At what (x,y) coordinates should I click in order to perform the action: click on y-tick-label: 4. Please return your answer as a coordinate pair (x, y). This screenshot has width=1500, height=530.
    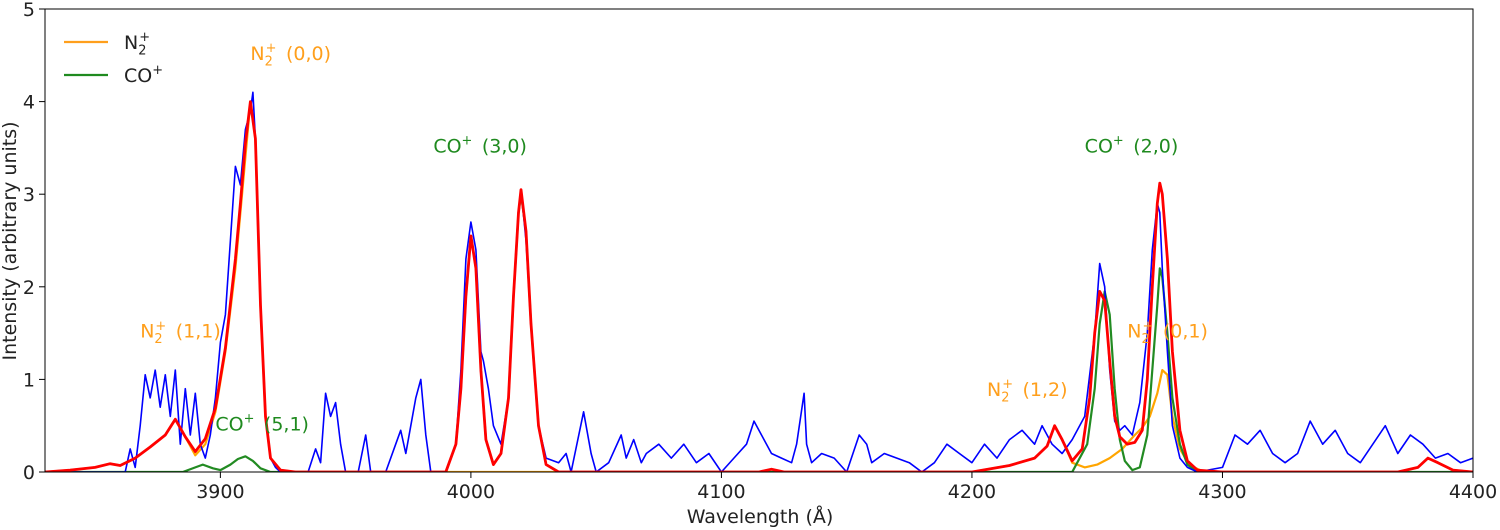
    Looking at the image, I should click on (29, 103).